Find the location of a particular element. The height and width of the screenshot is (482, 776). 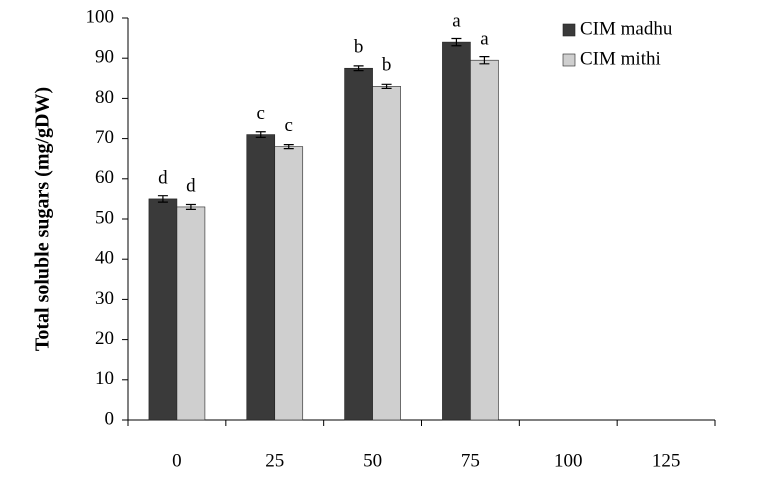

x-tick-label: 25 is located at coordinates (274, 460).